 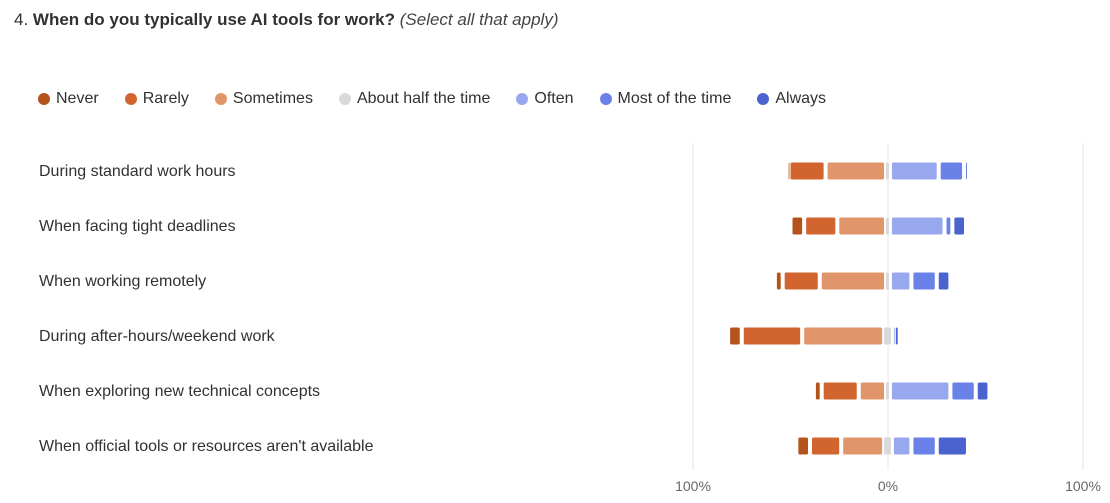 What do you see at coordinates (479, 19) in the screenshot?
I see `question-note: (Select all that apply)` at bounding box center [479, 19].